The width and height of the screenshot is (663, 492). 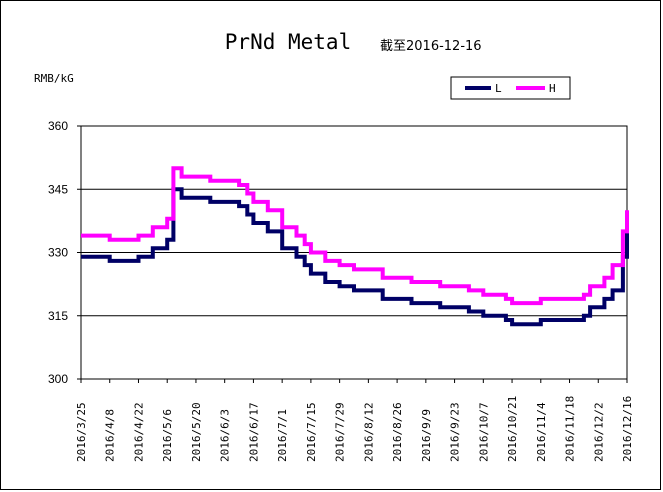 I want to click on x-tick-label: 2016/10/21, so click(x=512, y=429).